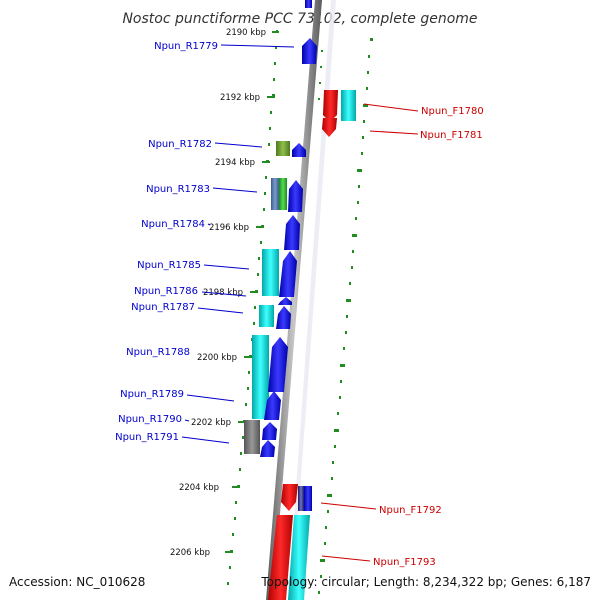 Image resolution: width=600 pixels, height=600 pixels. What do you see at coordinates (452, 111) in the screenshot?
I see `gene-label-npun-f1780: Npun_F1780` at bounding box center [452, 111].